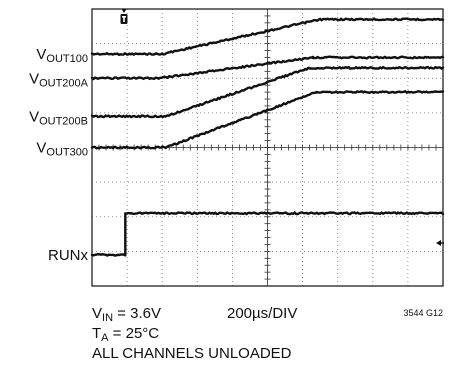  Describe the element at coordinates (59, 79) in the screenshot. I see `trace-label: VOUT200A` at that location.